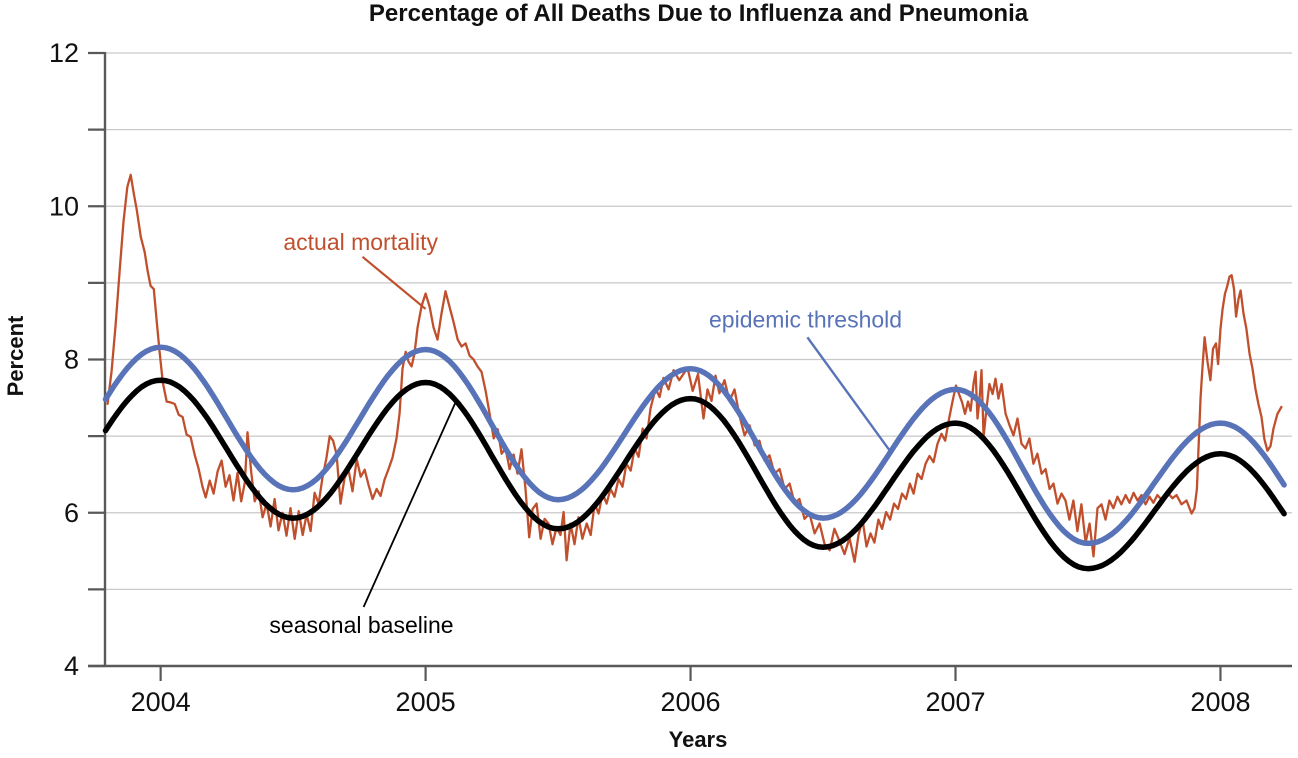 The height and width of the screenshot is (758, 1298). Describe the element at coordinates (360, 242) in the screenshot. I see `annotation-label-actual-mortality: actual mortality` at that location.